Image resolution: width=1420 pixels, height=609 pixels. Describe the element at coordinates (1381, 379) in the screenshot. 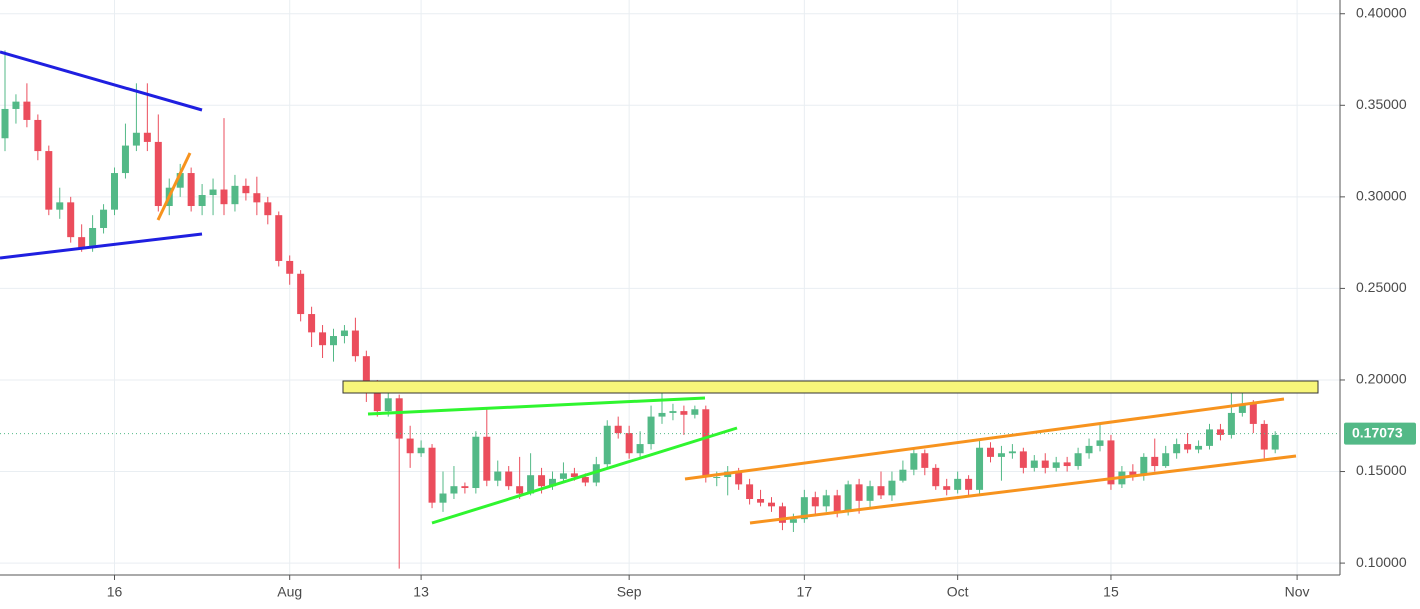

I see `y-tick-label: 0.20000` at that location.